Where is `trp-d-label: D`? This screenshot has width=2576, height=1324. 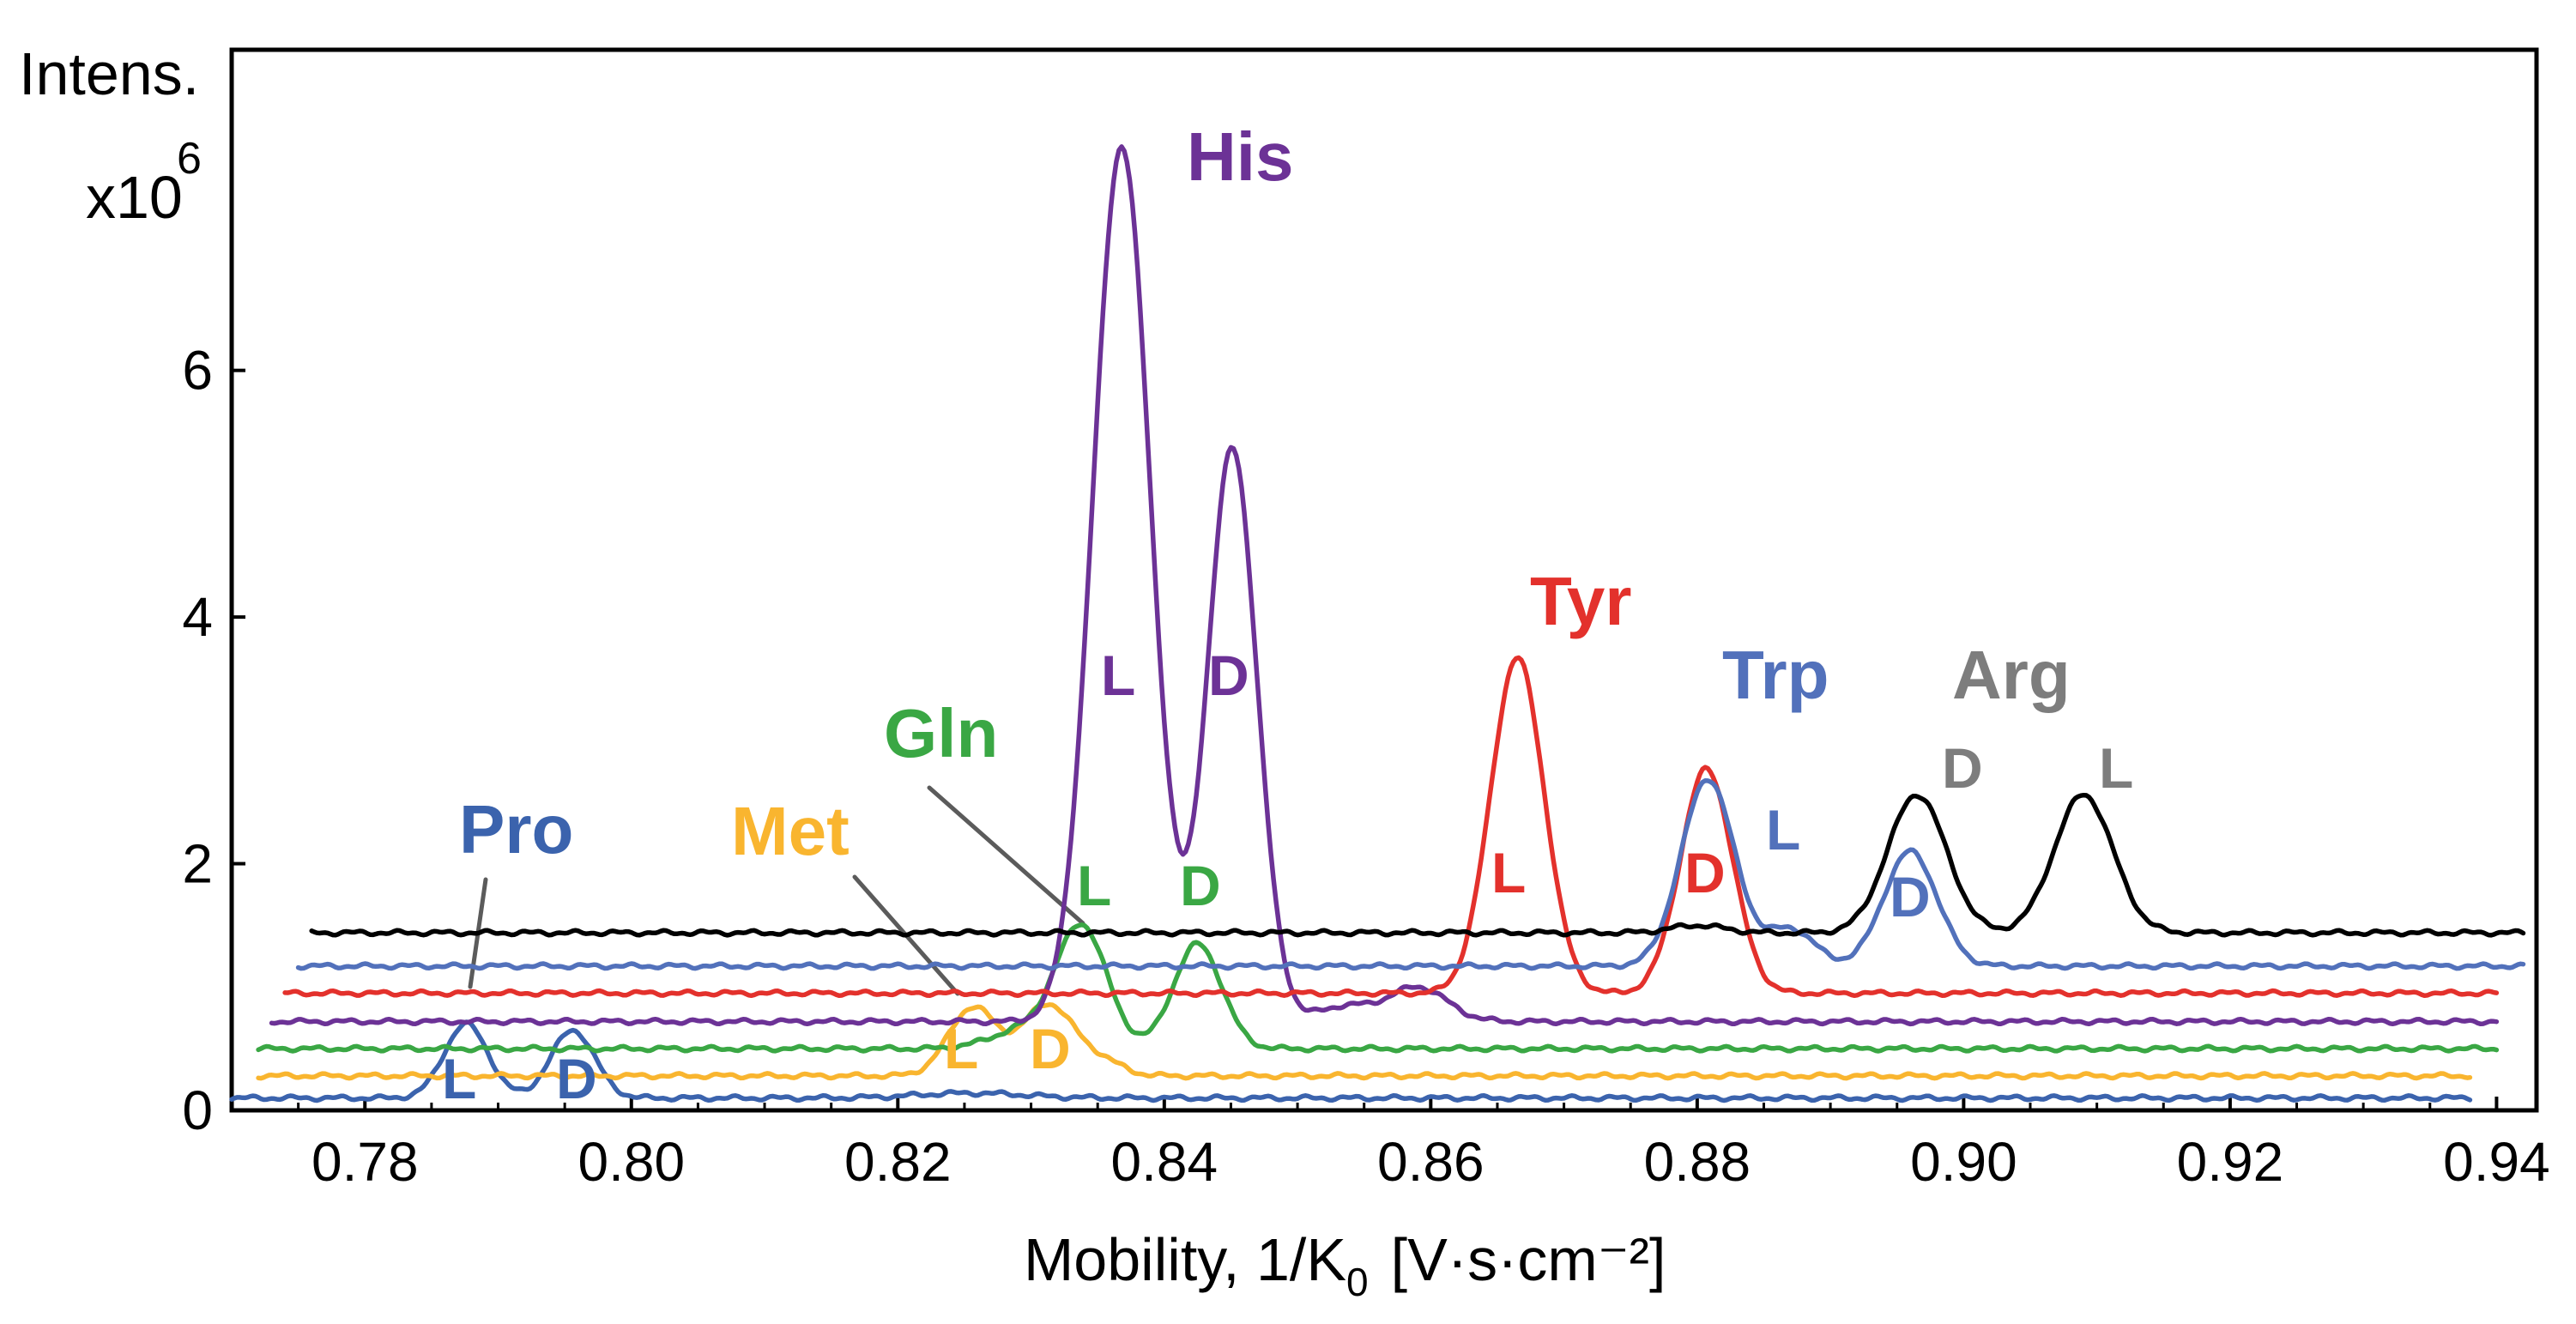
trp-d-label: D is located at coordinates (1910, 896).